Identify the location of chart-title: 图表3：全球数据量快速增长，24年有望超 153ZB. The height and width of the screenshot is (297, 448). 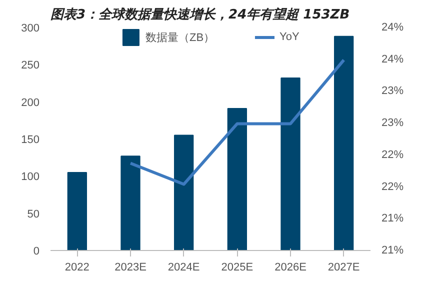
(200, 14).